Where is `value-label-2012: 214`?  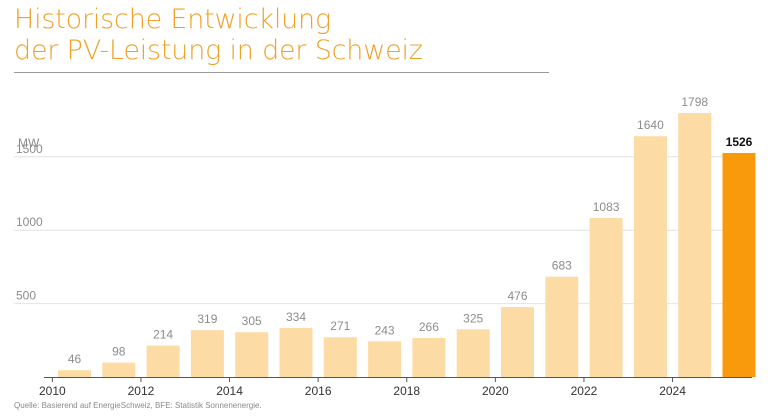
value-label-2012: 214 is located at coordinates (163, 335).